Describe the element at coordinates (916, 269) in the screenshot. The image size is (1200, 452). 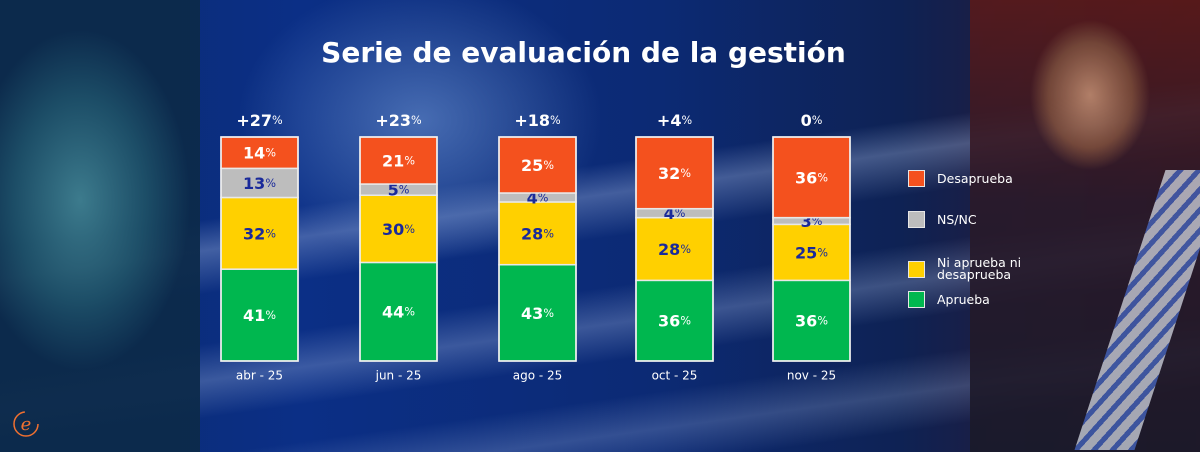
I see `legend-swatch-ni-aprueba` at that location.